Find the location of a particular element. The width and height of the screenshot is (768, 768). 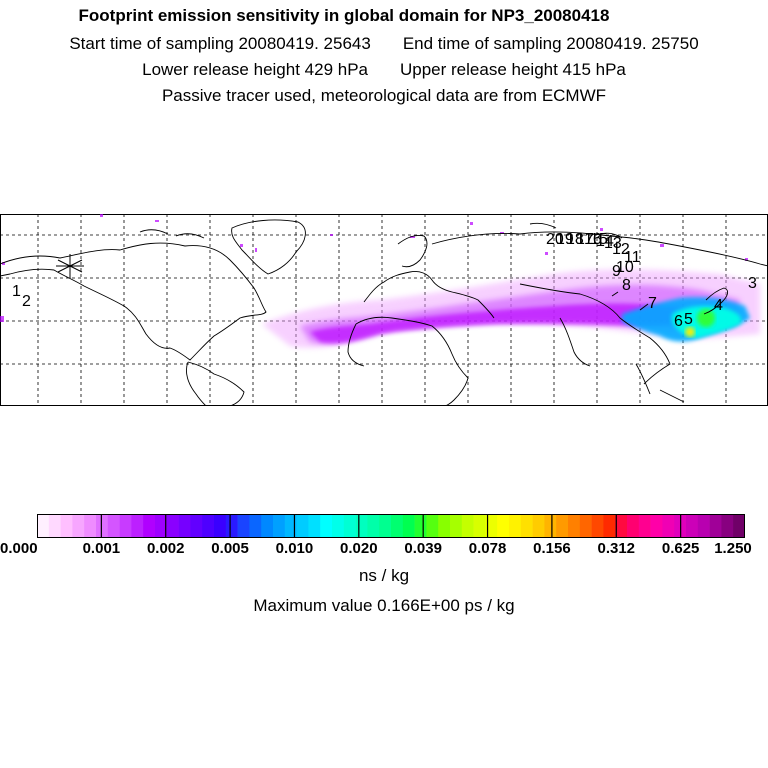

coast-europe is located at coordinates (429, 295).